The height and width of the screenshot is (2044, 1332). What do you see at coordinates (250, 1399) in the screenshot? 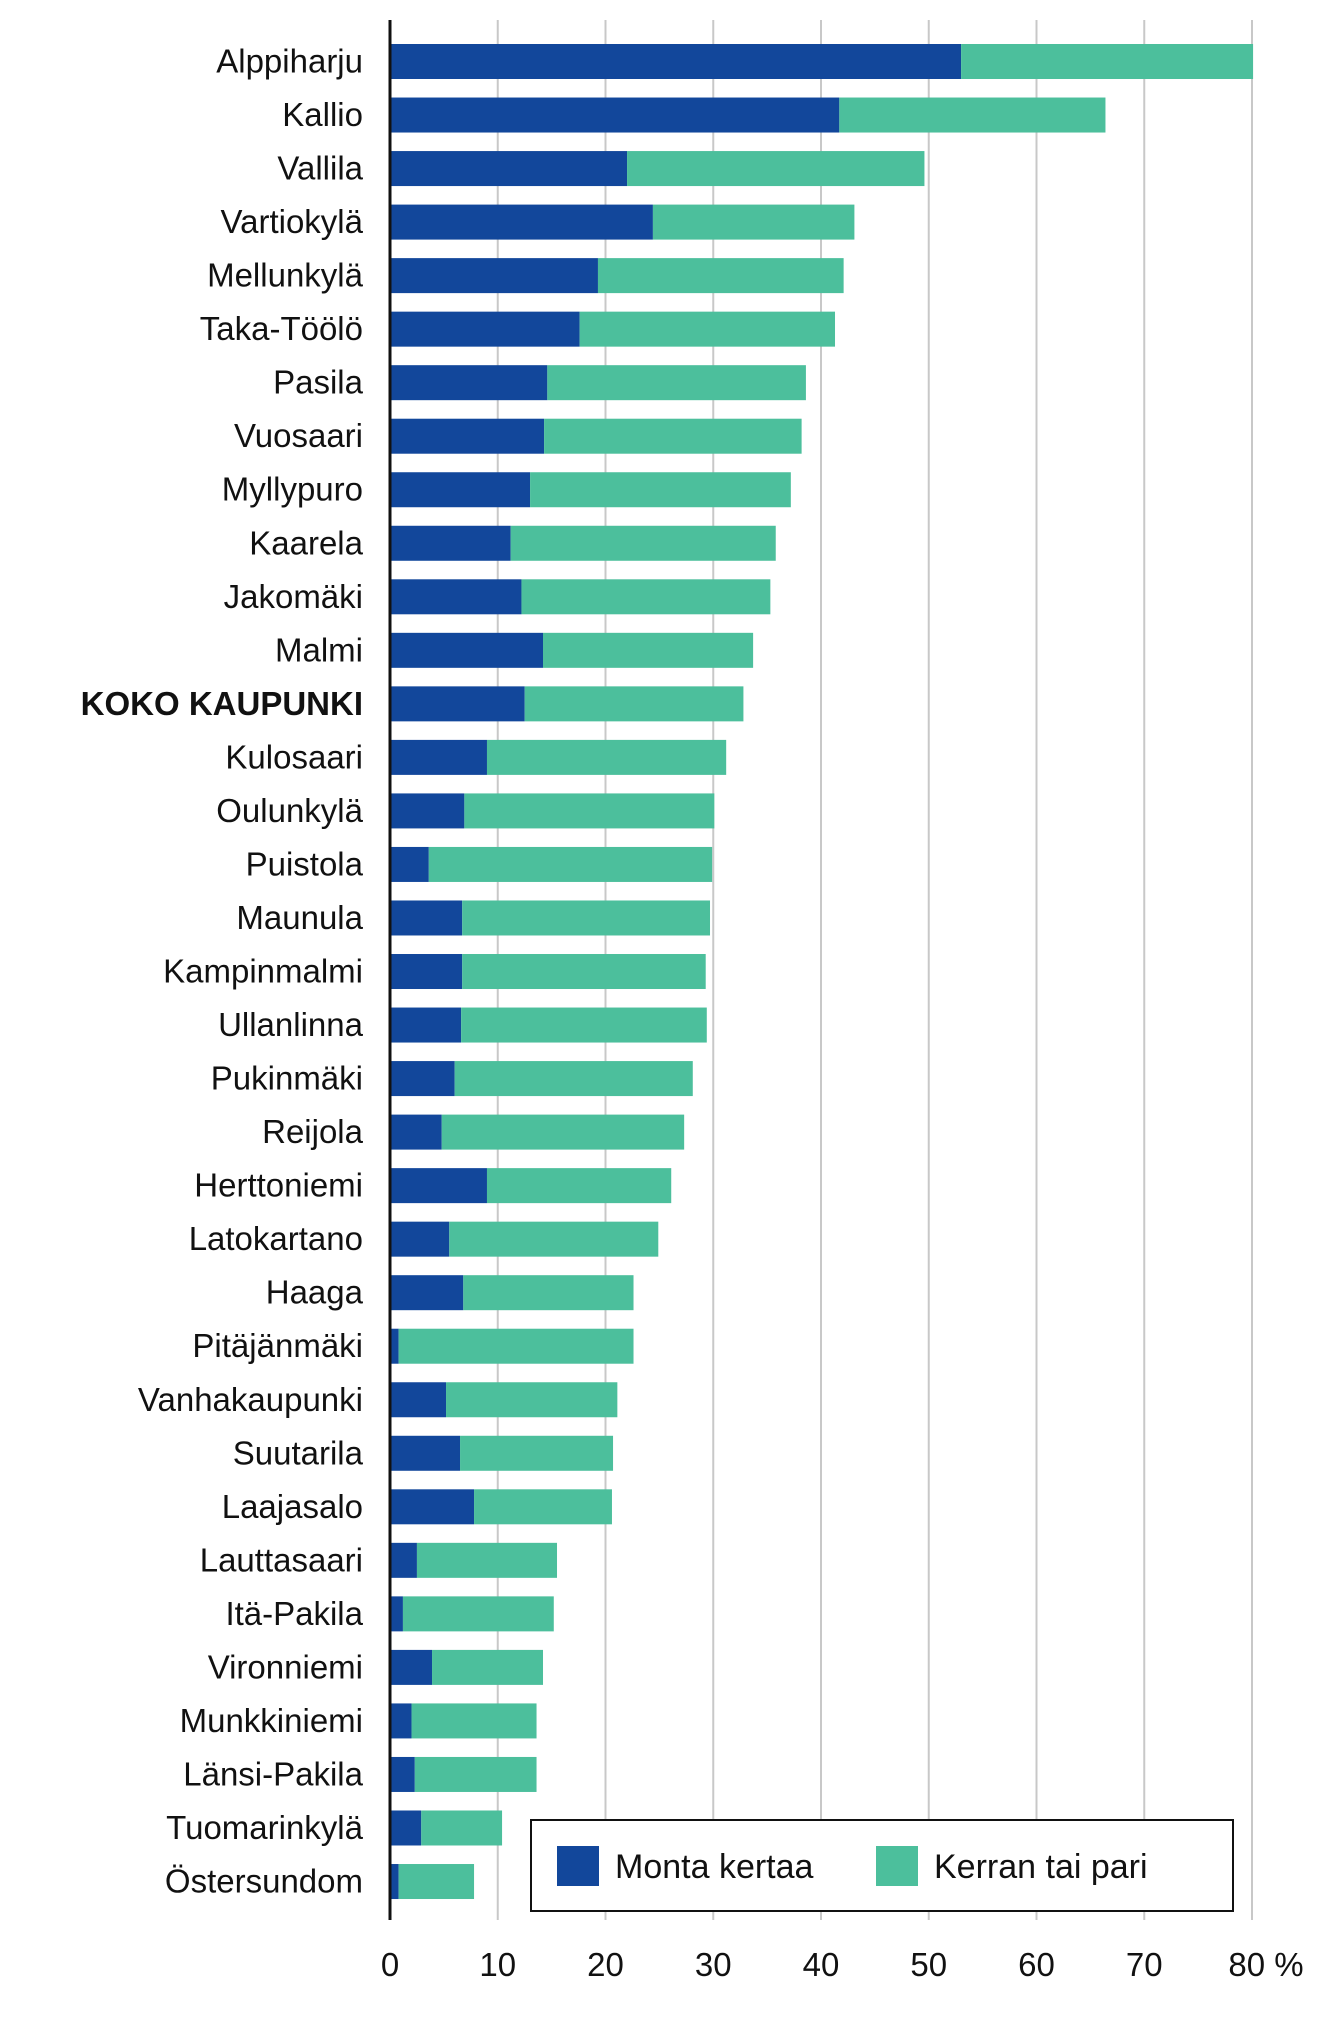
I see `category-label: Vanhakaupunki` at bounding box center [250, 1399].